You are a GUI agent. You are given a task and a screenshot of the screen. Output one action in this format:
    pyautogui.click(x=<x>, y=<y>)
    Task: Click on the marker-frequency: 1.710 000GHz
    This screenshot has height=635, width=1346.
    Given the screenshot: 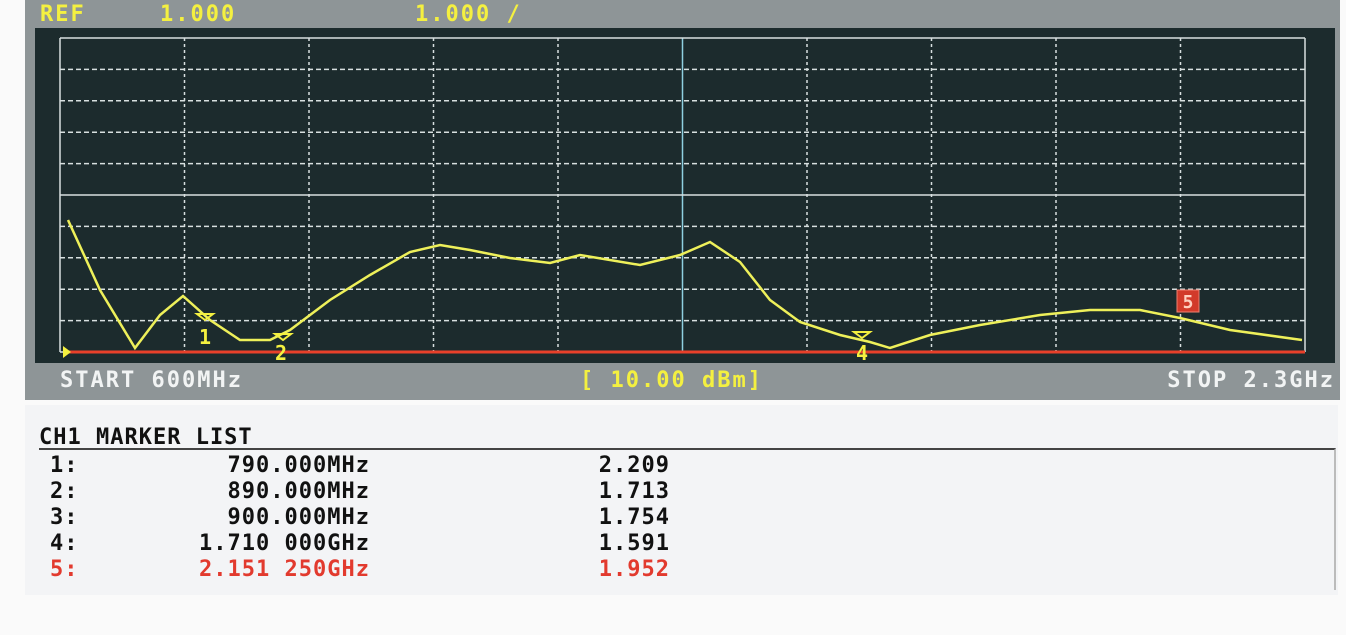 What is the action you would take?
    pyautogui.click(x=284, y=543)
    